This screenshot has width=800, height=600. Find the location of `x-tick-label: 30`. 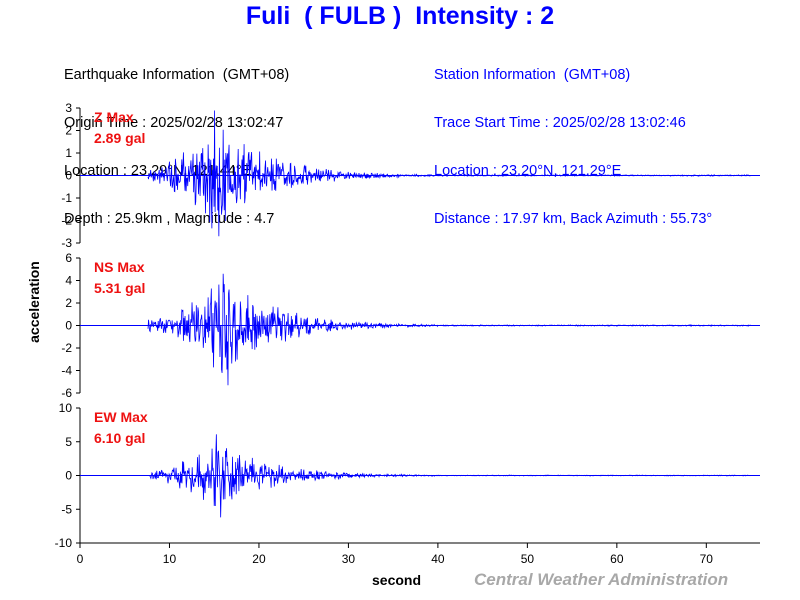

x-tick-label: 30 is located at coordinates (349, 559).